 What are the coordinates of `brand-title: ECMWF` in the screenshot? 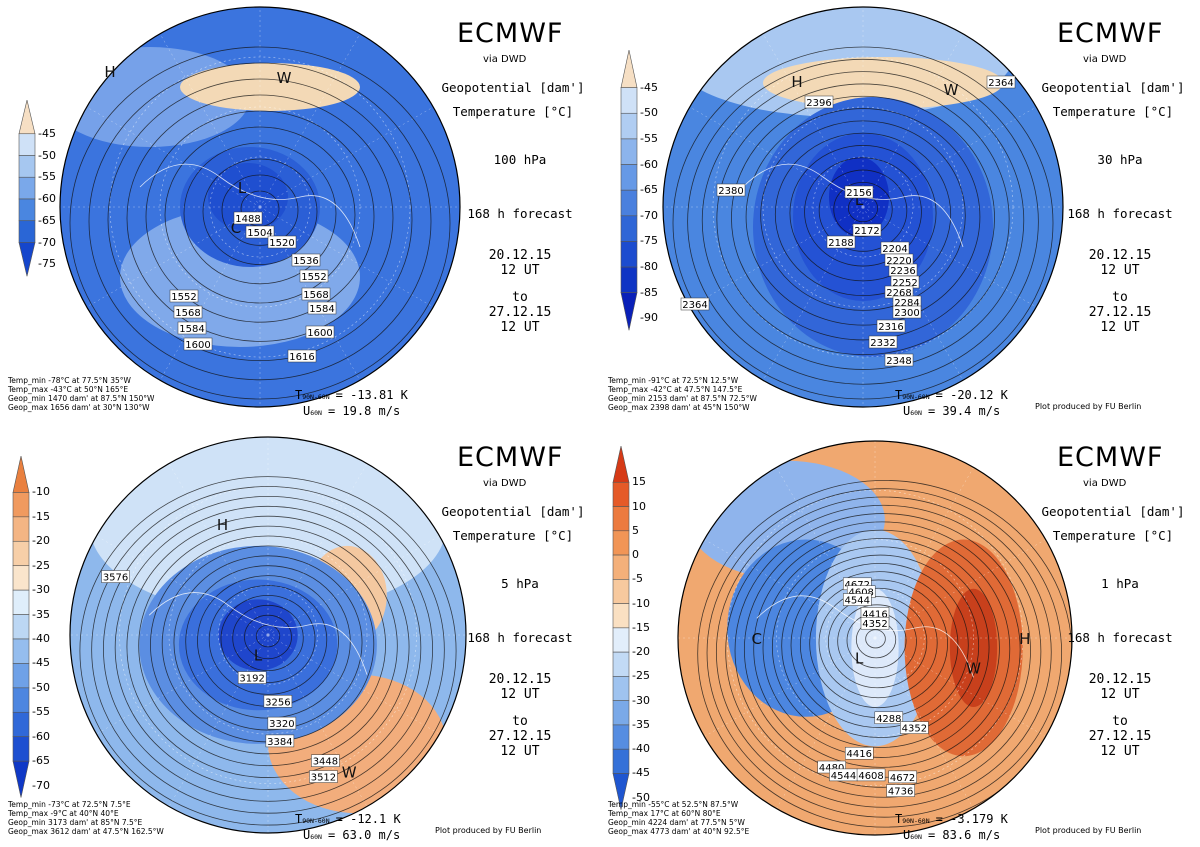 It's located at (1110, 33).